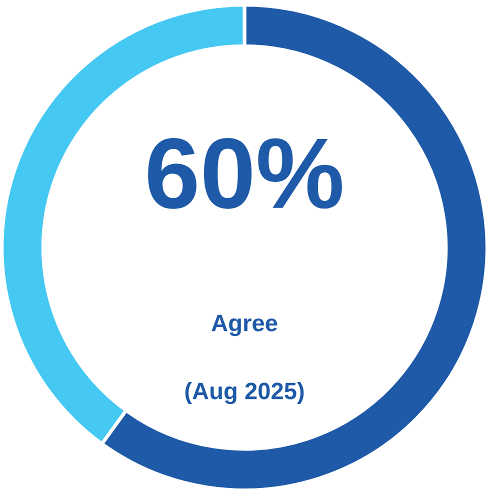  Describe the element at coordinates (244, 393) in the screenshot. I see `text: (Aug 2025)` at that location.